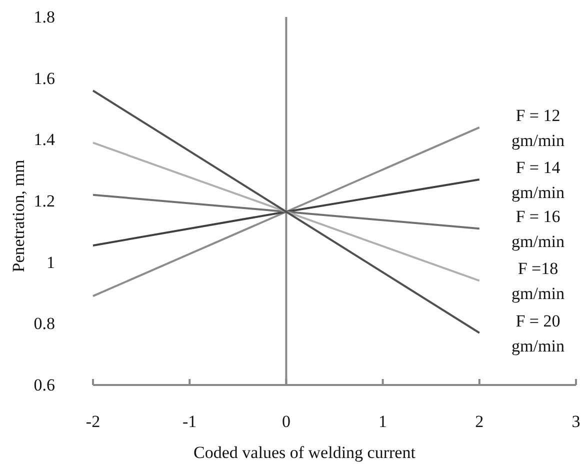  What do you see at coordinates (538, 180) in the screenshot?
I see `series-label: F = 14 gm/min` at bounding box center [538, 180].